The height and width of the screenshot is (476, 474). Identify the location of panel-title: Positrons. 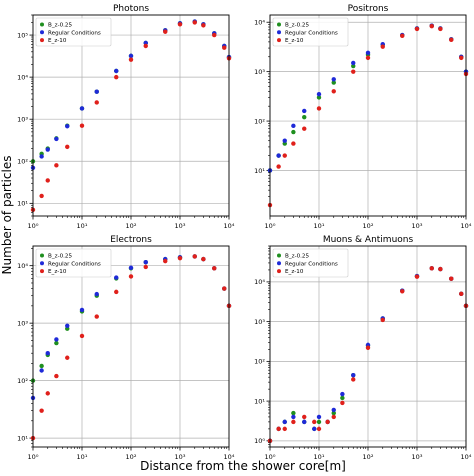
(368, 9).